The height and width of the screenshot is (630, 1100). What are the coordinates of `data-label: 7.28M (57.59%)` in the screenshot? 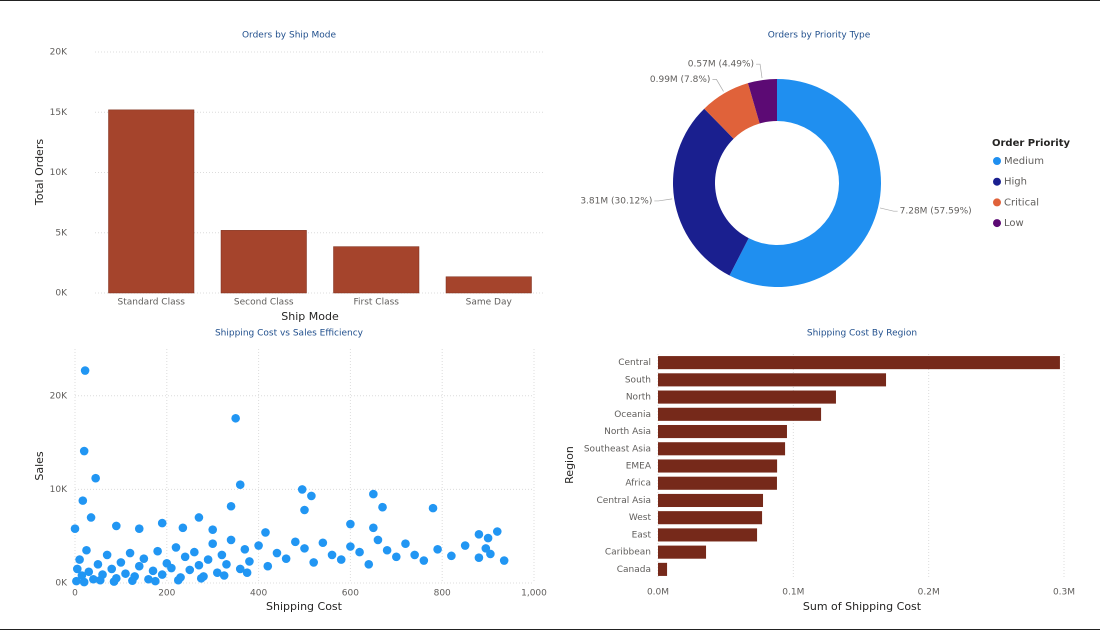 It's located at (936, 212).